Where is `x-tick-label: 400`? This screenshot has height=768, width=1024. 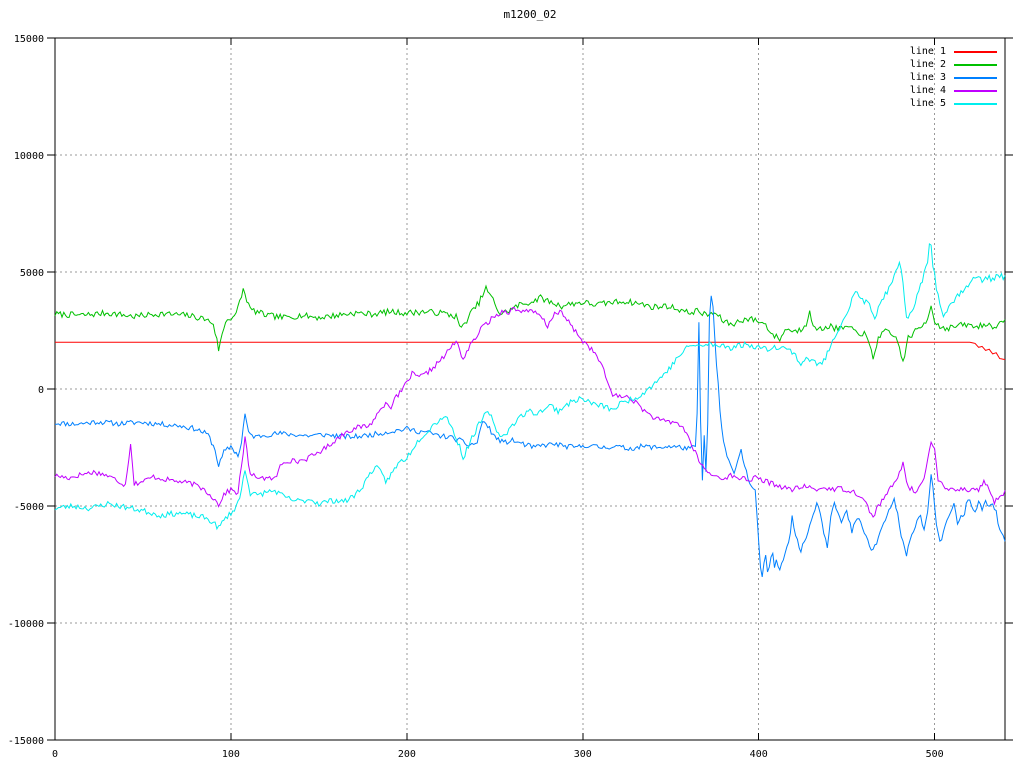
x-tick-label: 400 is located at coordinates (759, 754).